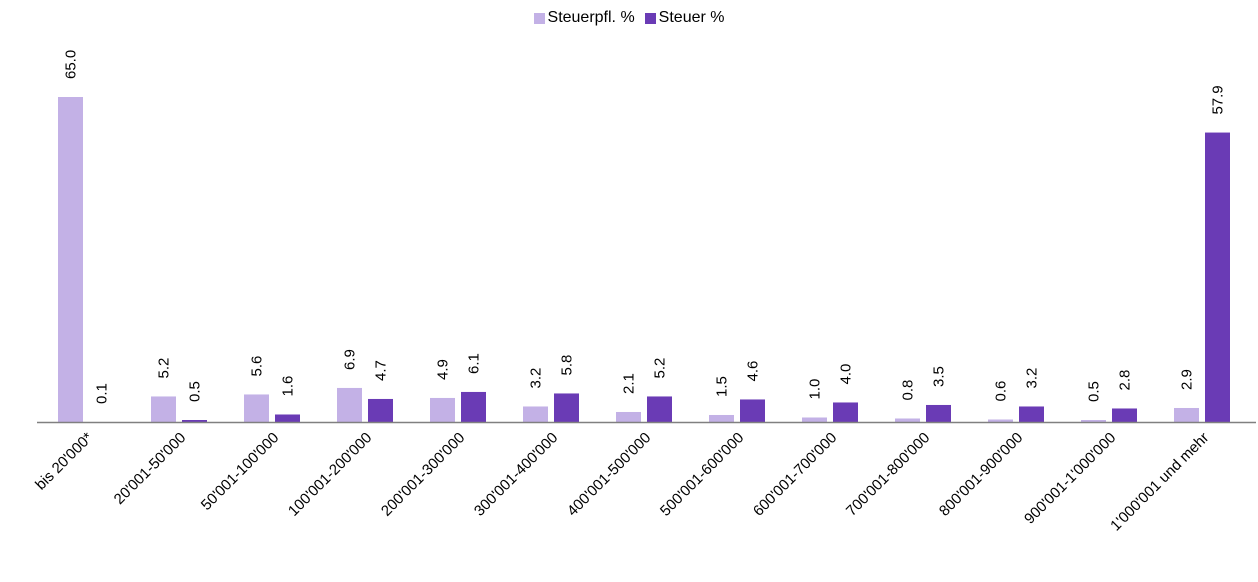 Image resolution: width=1258 pixels, height=582 pixels. I want to click on data-label-steuer-0: 0.1, so click(102, 393).